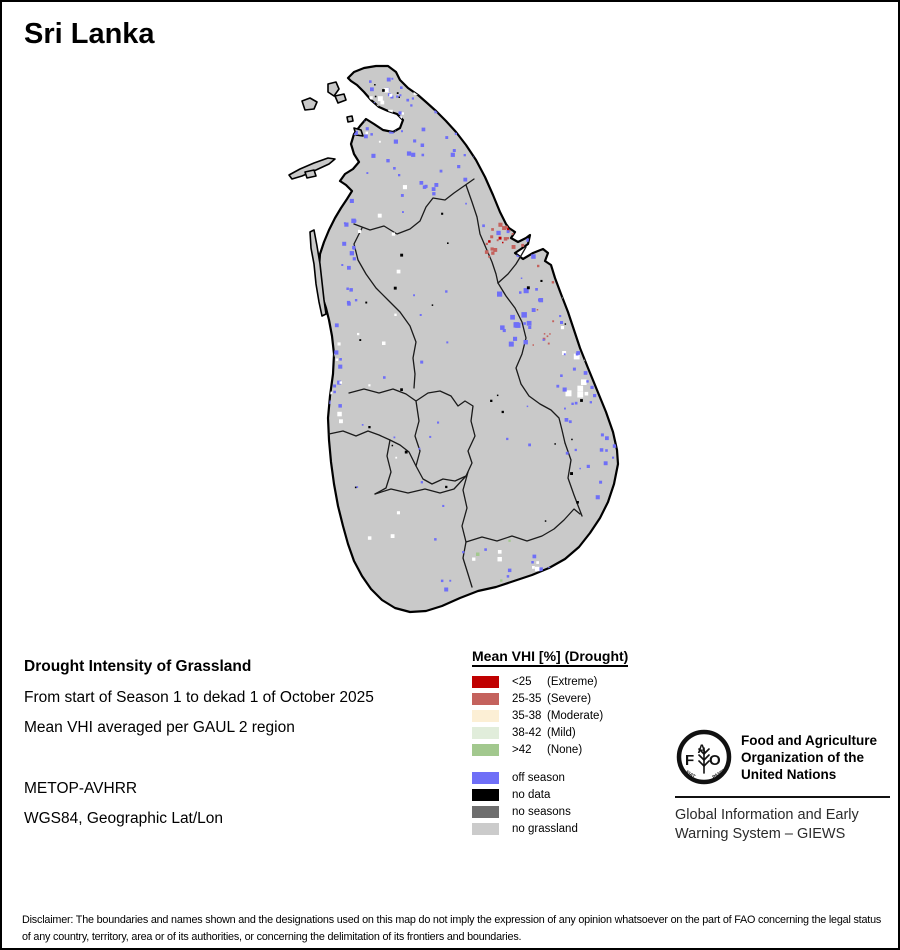 The width and height of the screenshot is (900, 950). I want to click on legend-row: >42 (None), so click(572, 749).